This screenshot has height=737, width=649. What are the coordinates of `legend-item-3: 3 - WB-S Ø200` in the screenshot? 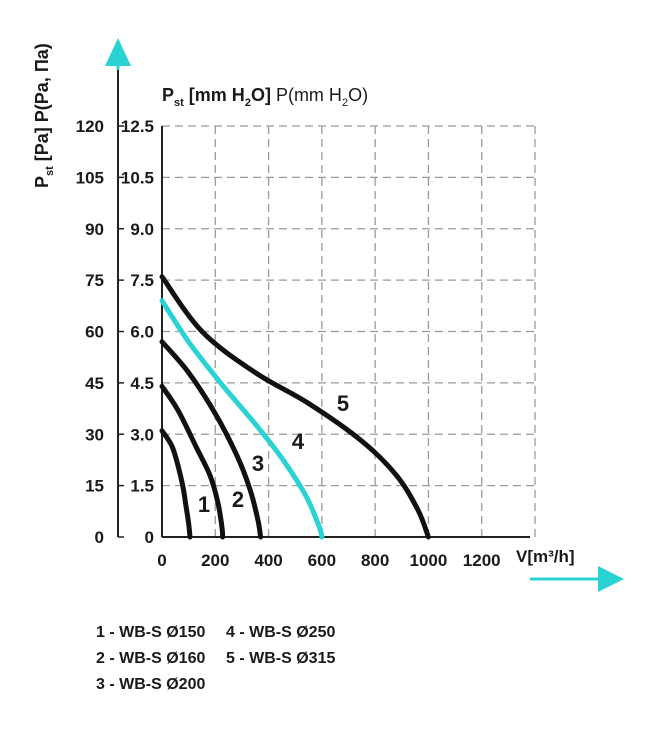 It's located at (151, 684).